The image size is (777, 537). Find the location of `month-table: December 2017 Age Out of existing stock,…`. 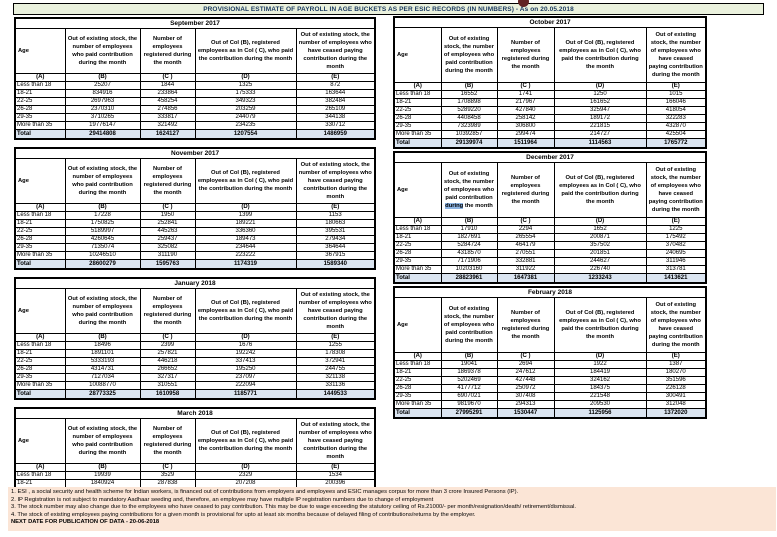

month-table: December 2017 Age Out of existing stock,… is located at coordinates (550, 217).